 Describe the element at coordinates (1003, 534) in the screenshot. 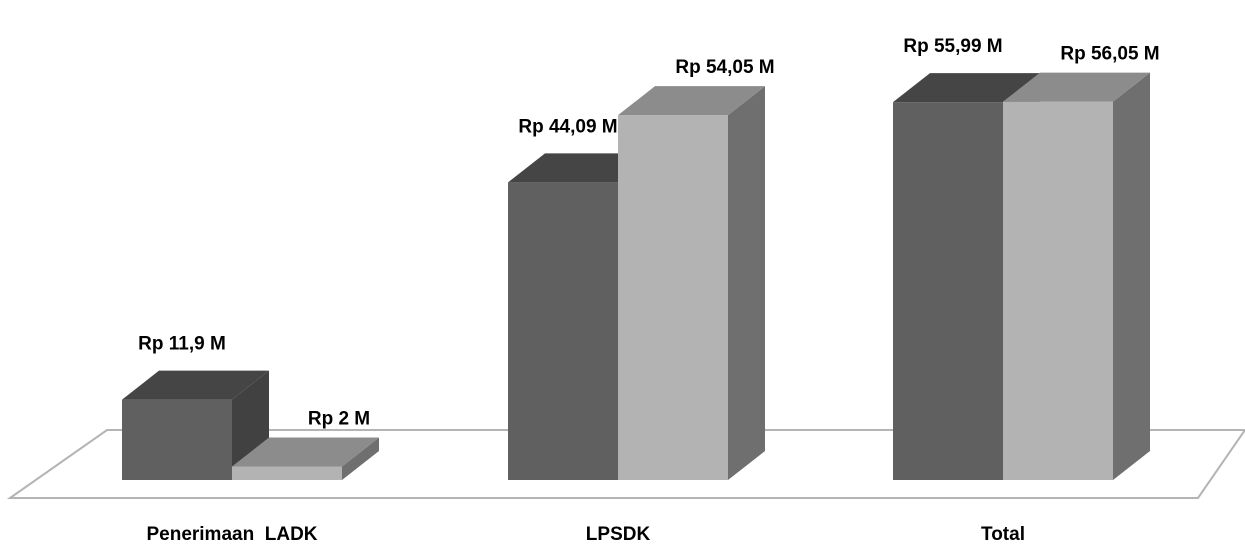

I see `category-label: Total` at that location.